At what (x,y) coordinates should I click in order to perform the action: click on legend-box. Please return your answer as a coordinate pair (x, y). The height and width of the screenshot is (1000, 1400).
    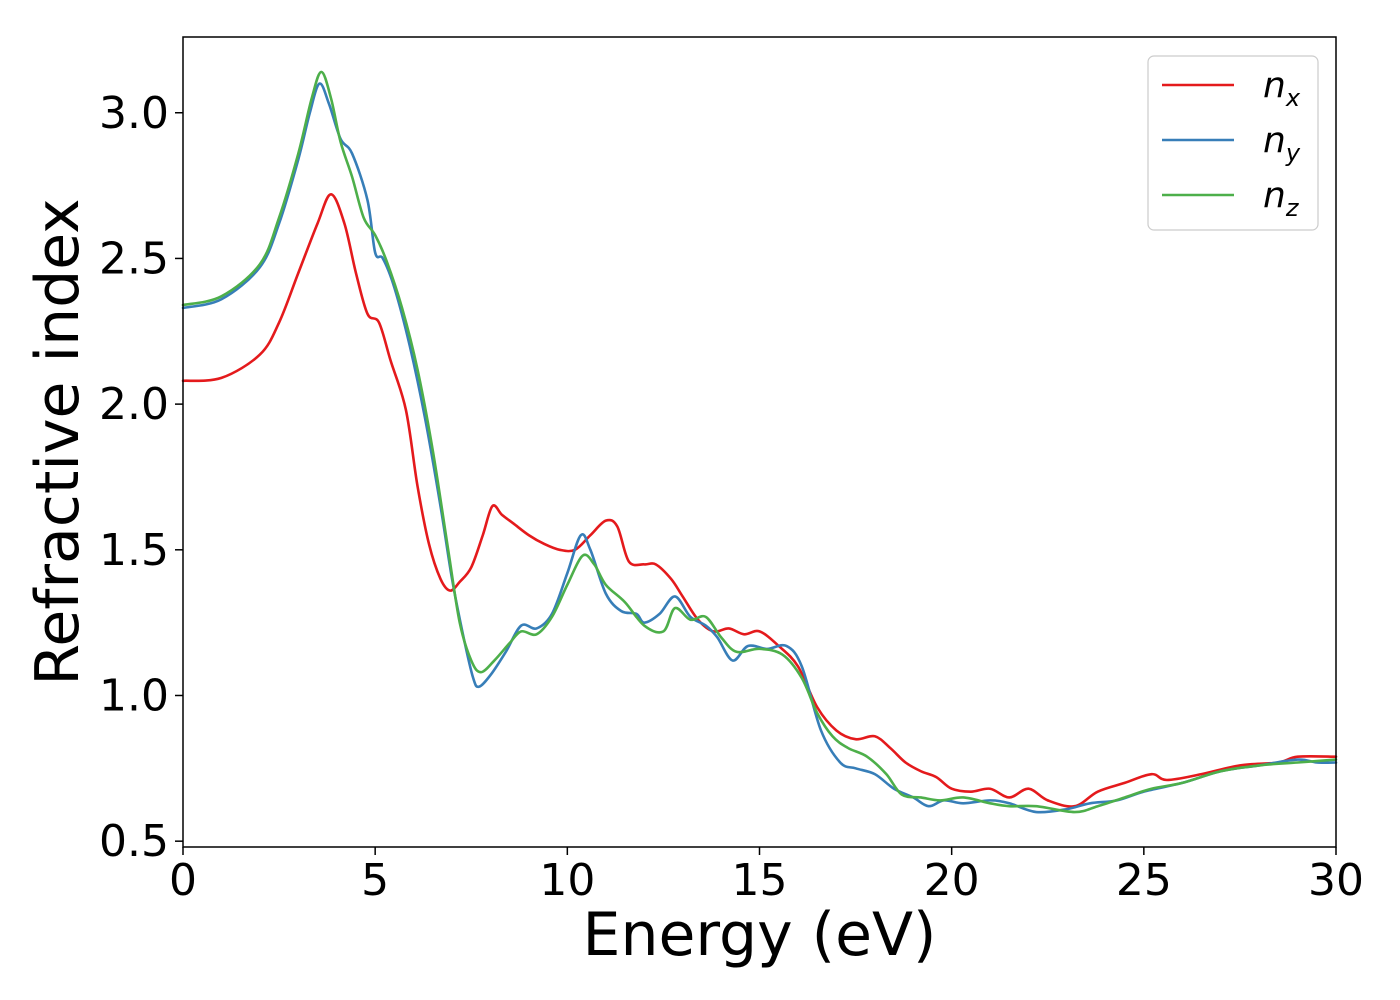
    Looking at the image, I should click on (1233, 143).